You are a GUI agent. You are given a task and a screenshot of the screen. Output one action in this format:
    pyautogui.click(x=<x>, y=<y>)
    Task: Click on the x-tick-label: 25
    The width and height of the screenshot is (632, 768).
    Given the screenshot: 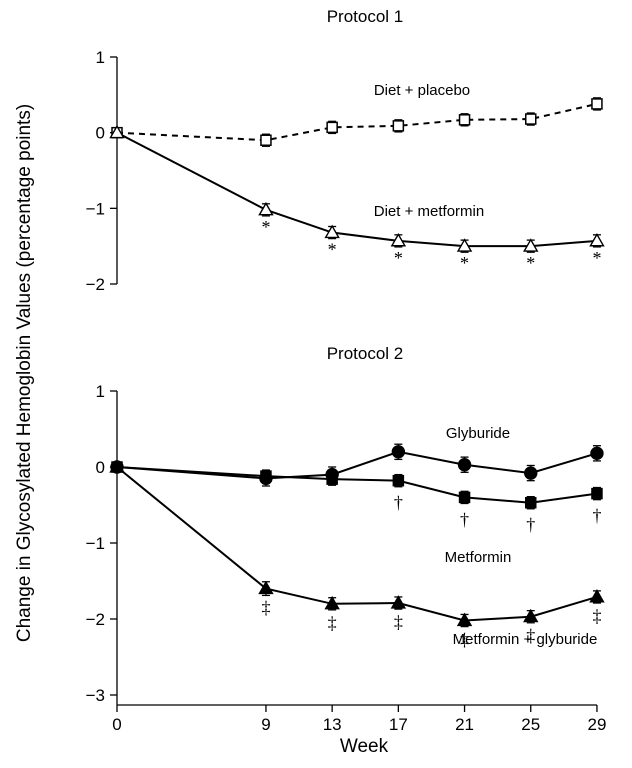 What is the action you would take?
    pyautogui.click(x=530, y=724)
    